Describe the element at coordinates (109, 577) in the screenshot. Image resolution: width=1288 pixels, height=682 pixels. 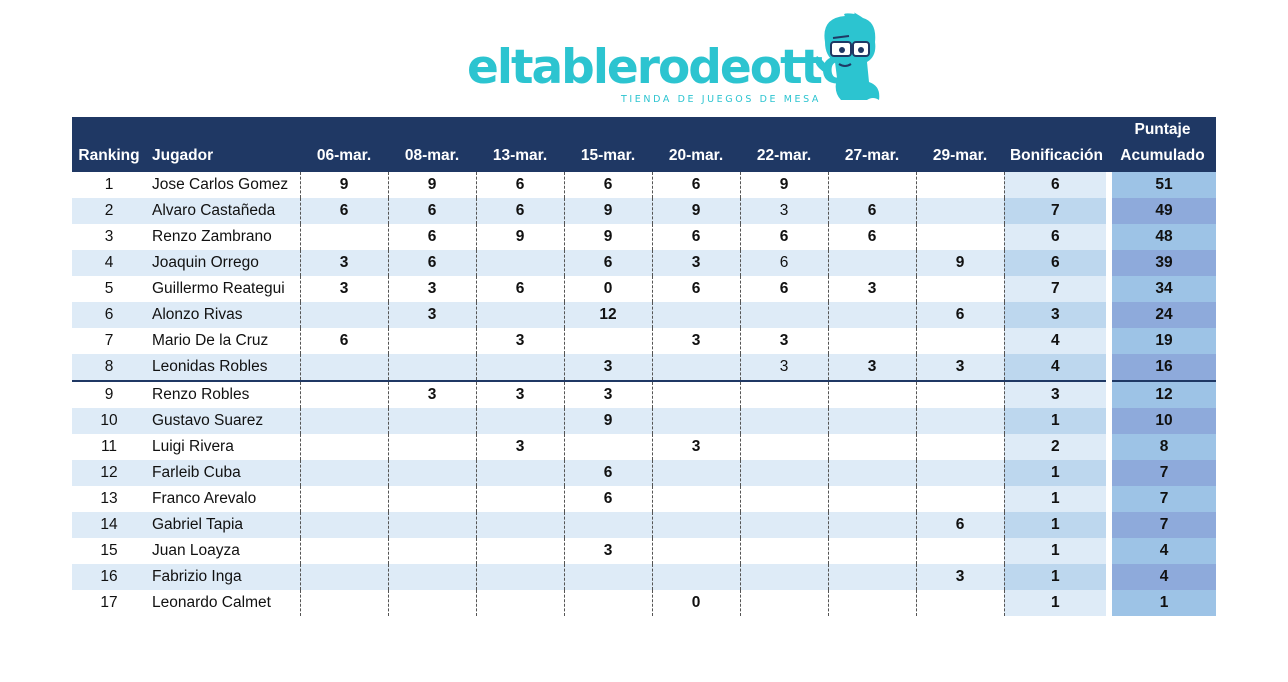
I see `rank-cell: 16` at that location.